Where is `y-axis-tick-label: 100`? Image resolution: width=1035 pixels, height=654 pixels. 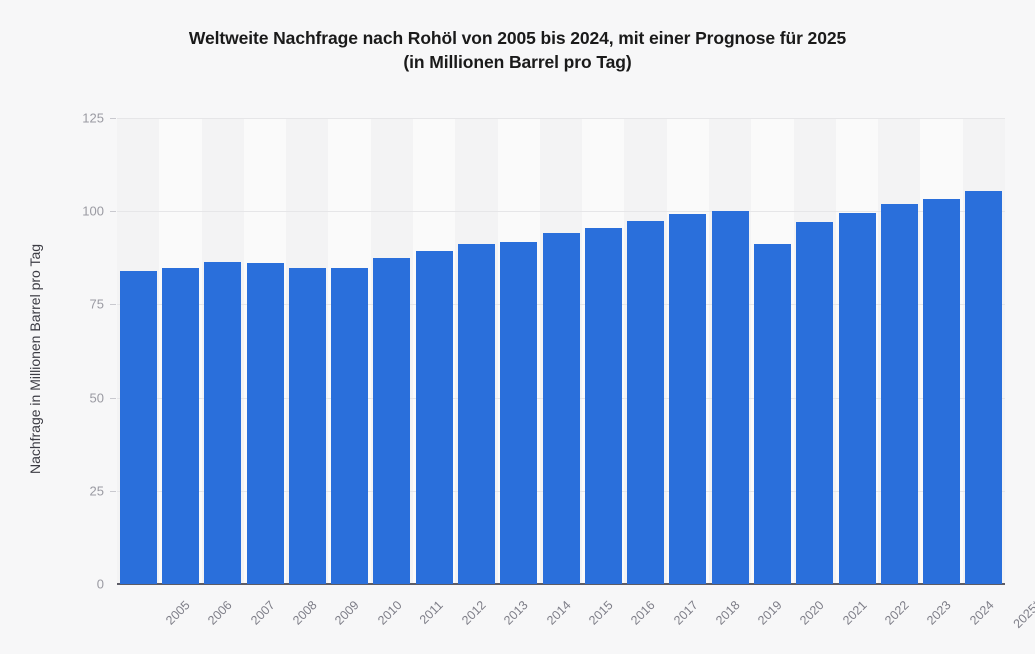 y-axis-tick-label: 100 is located at coordinates (93, 211).